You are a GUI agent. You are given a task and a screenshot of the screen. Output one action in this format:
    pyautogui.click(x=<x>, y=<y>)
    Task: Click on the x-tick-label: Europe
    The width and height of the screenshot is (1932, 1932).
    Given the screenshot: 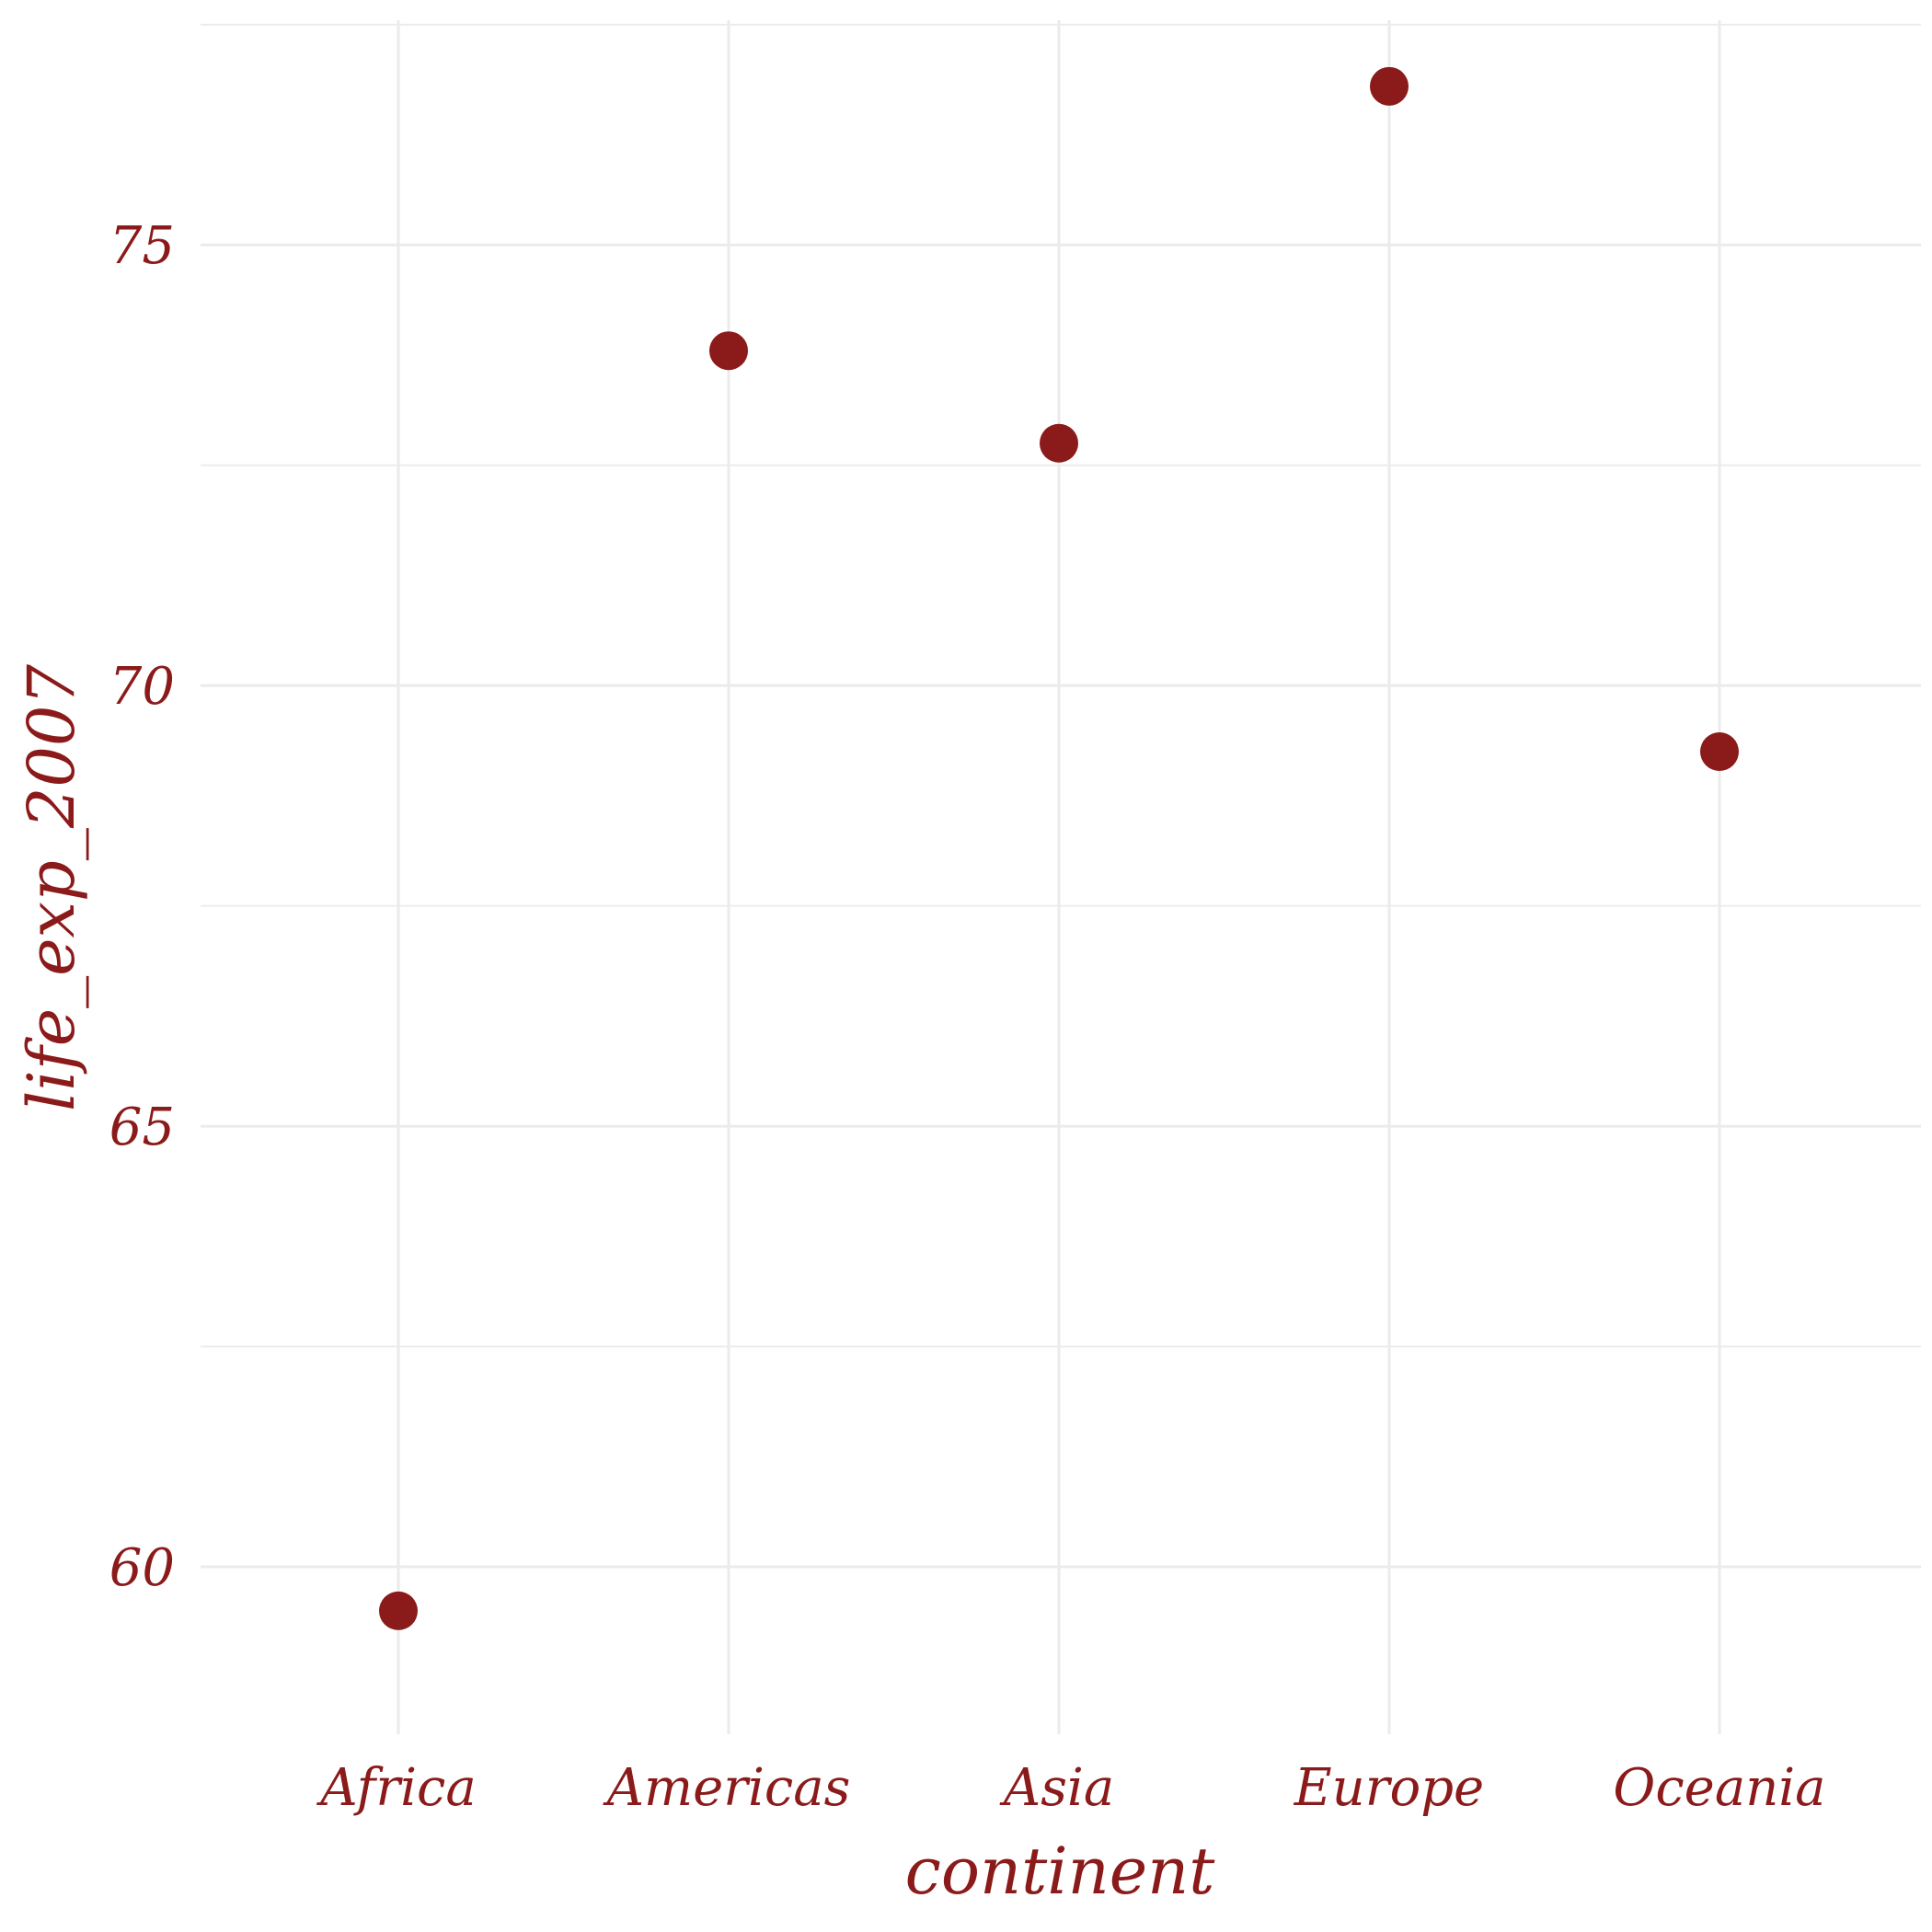 What is the action you would take?
    pyautogui.click(x=1389, y=1788)
    